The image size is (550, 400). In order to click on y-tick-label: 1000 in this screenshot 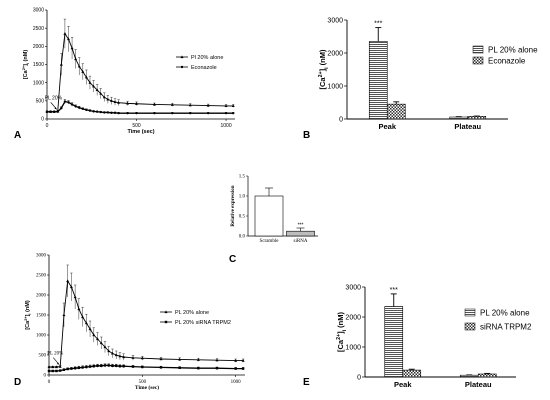, I will do `click(335, 86)`.